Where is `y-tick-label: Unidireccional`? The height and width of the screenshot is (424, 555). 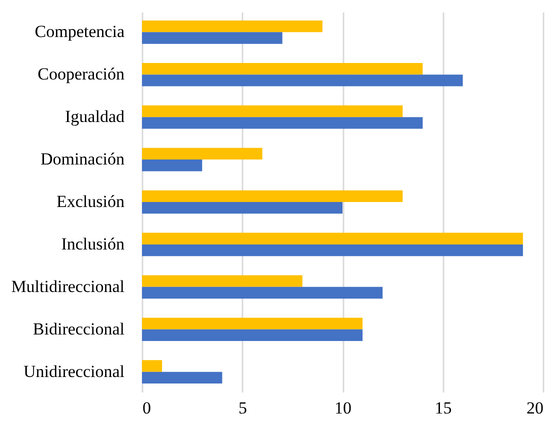
y-tick-label: Unidireccional is located at coordinates (74, 371).